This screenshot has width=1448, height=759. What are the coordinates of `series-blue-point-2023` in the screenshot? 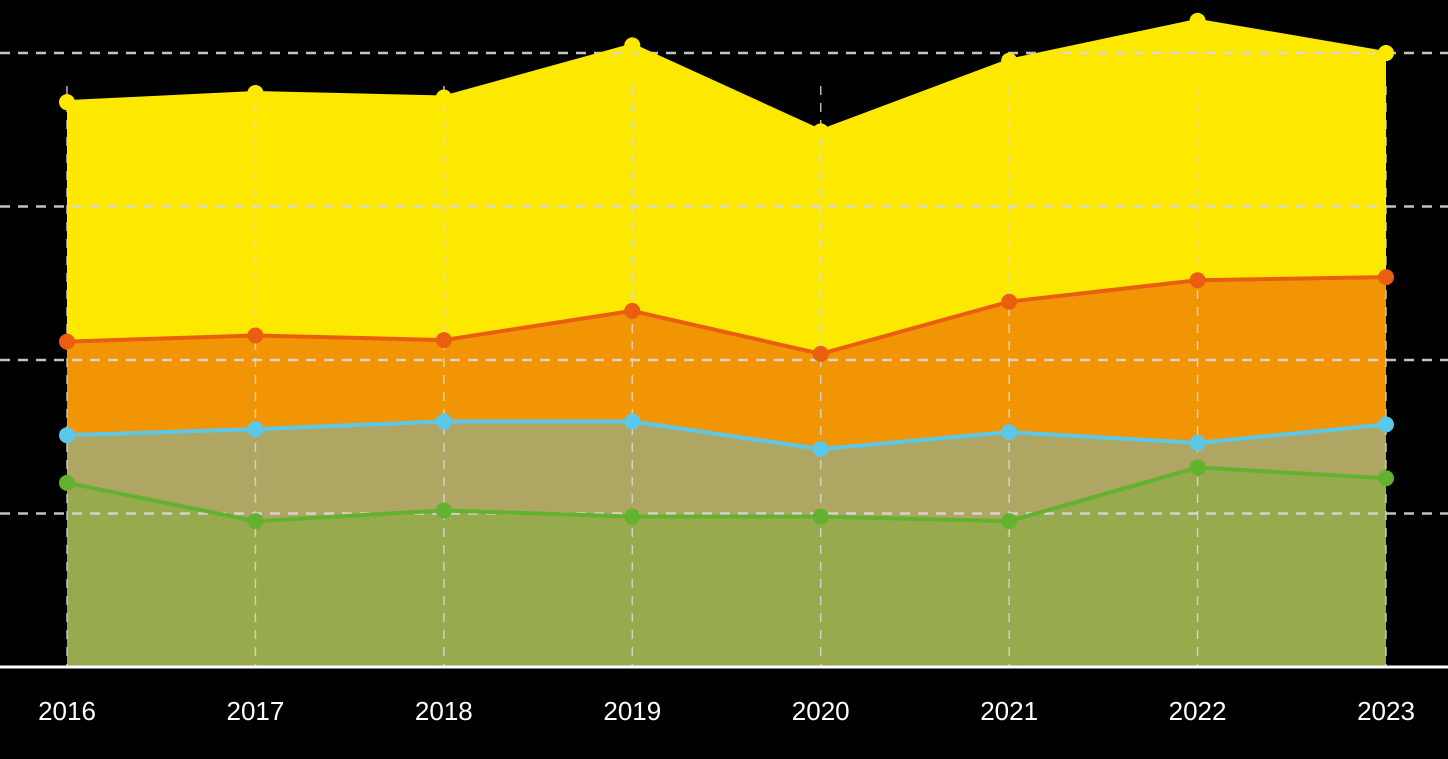 It's located at (1386, 424).